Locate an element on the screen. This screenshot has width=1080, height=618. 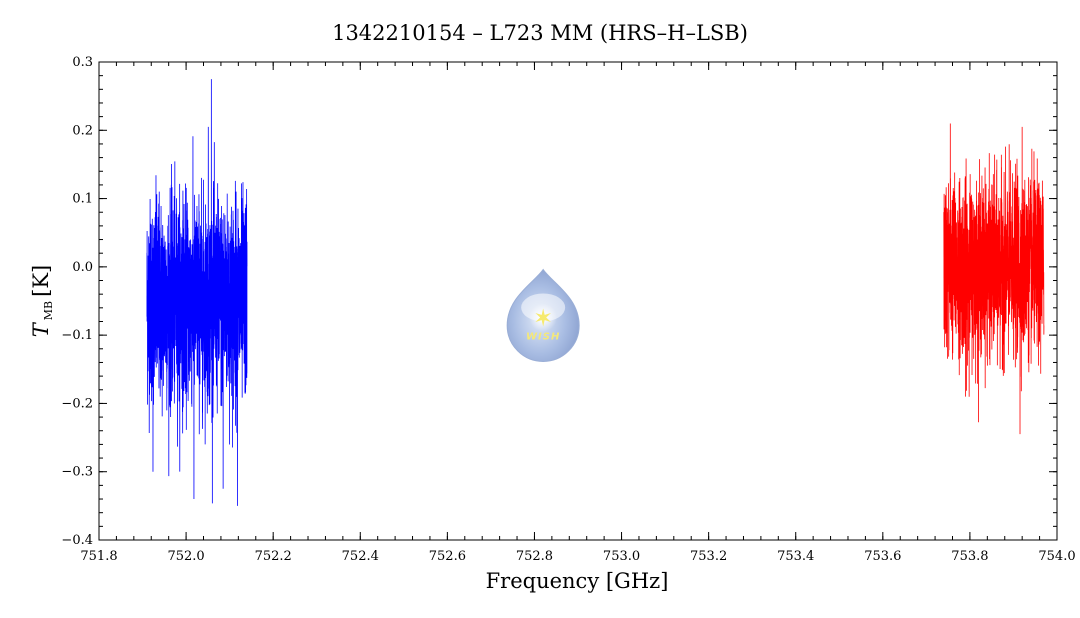
x-tick-label: 753.6 is located at coordinates (882, 556).